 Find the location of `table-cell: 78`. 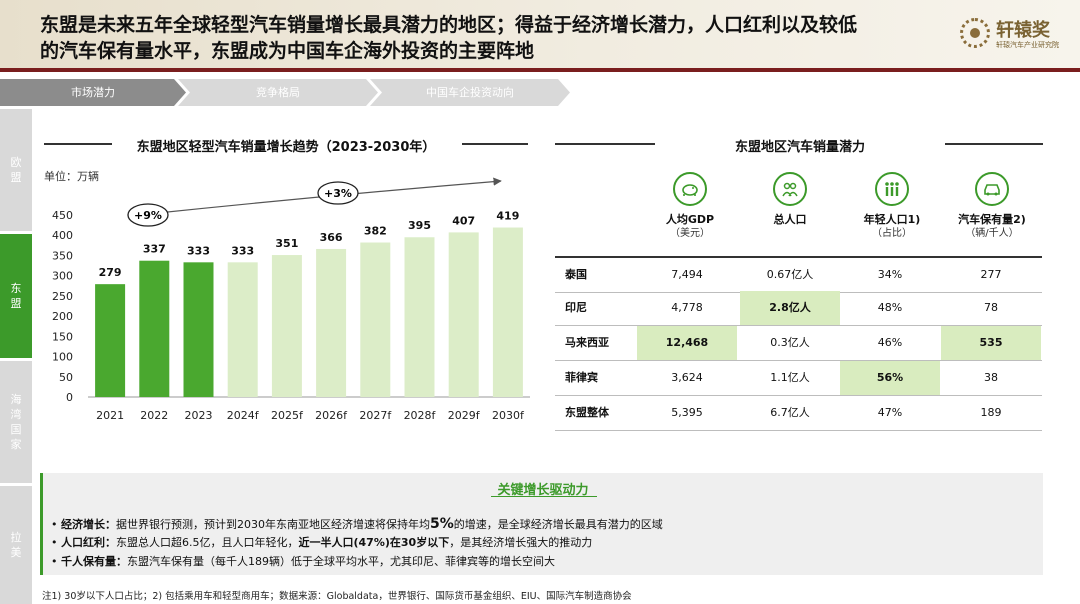

table-cell: 78 is located at coordinates (991, 307).